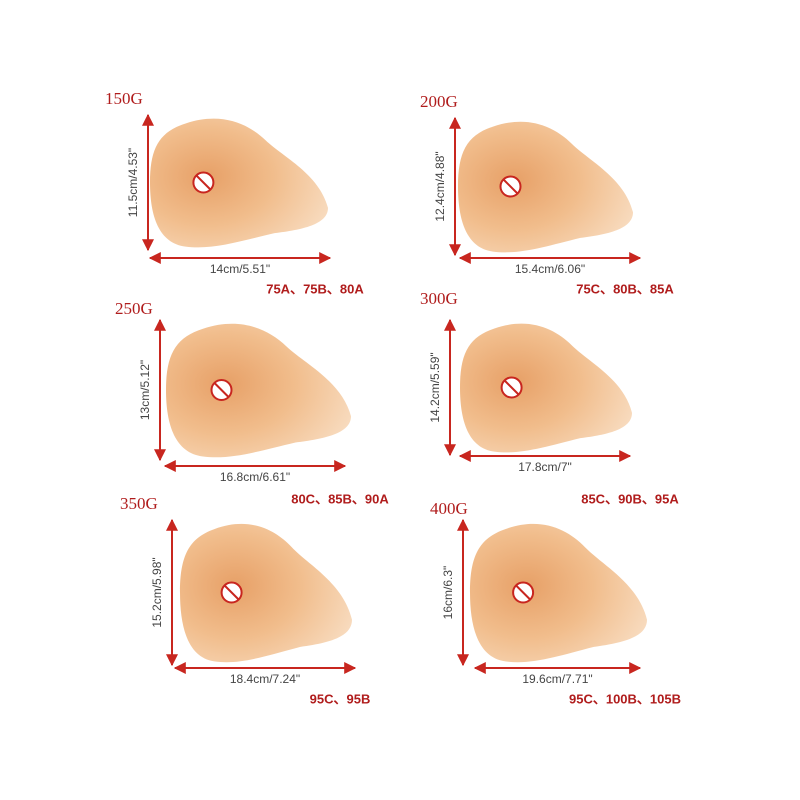 The image size is (800, 800). I want to click on cup-sizes: 95C、100B、105B, so click(625, 698).